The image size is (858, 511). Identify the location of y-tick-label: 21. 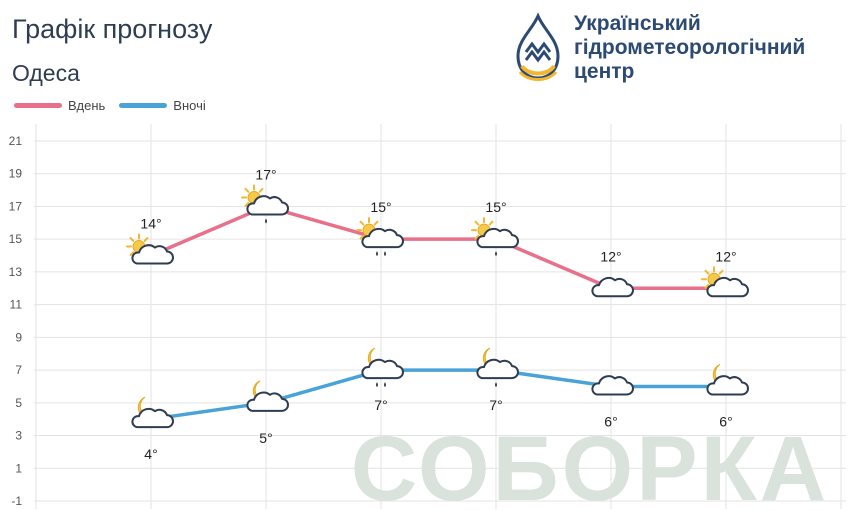
(16, 141).